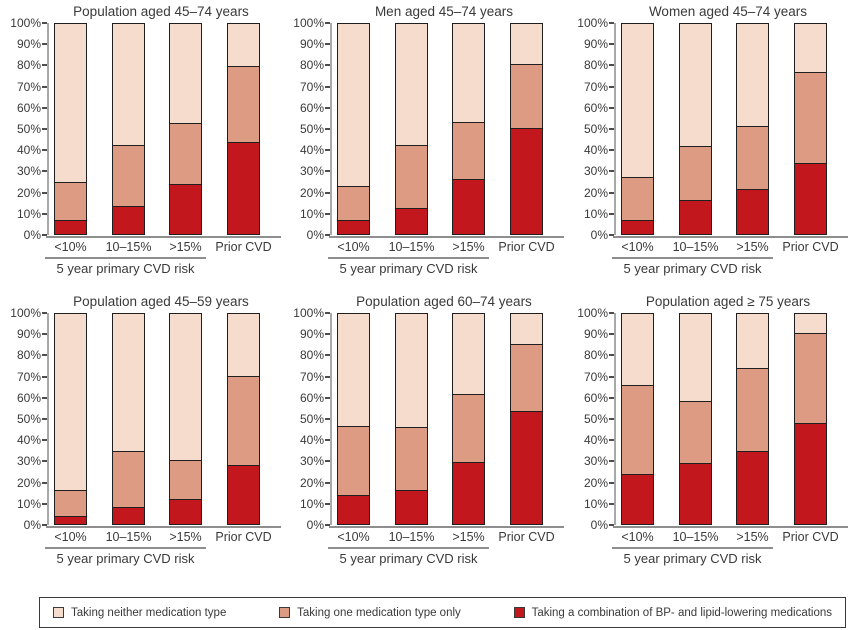 Image resolution: width=850 pixels, height=630 pixels. I want to click on x-tick-label: >15%, so click(185, 537).